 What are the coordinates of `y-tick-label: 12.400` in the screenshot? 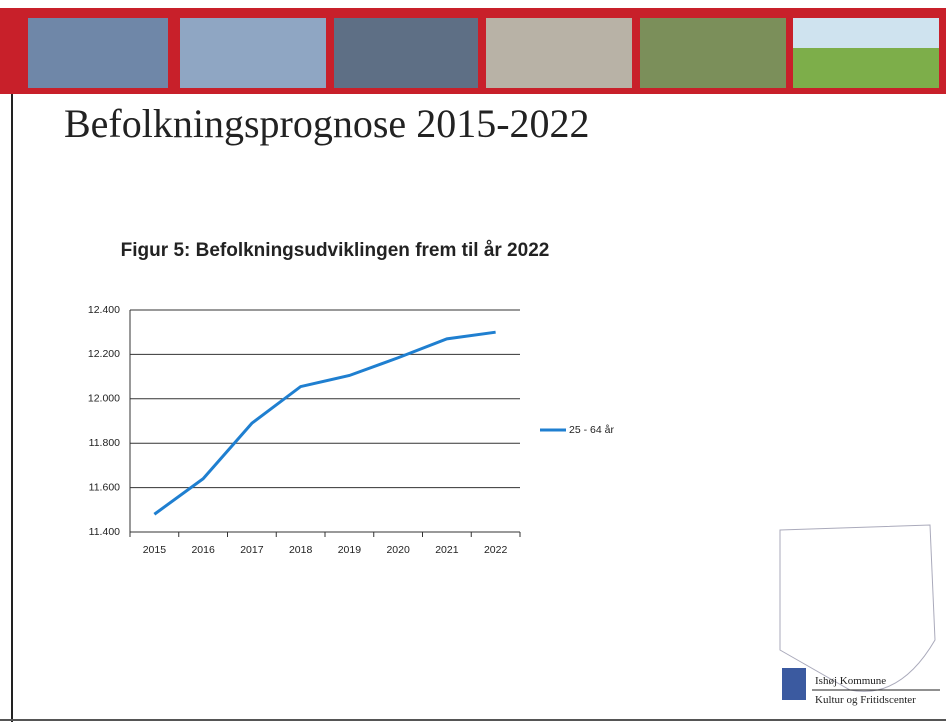 It's located at (104, 310).